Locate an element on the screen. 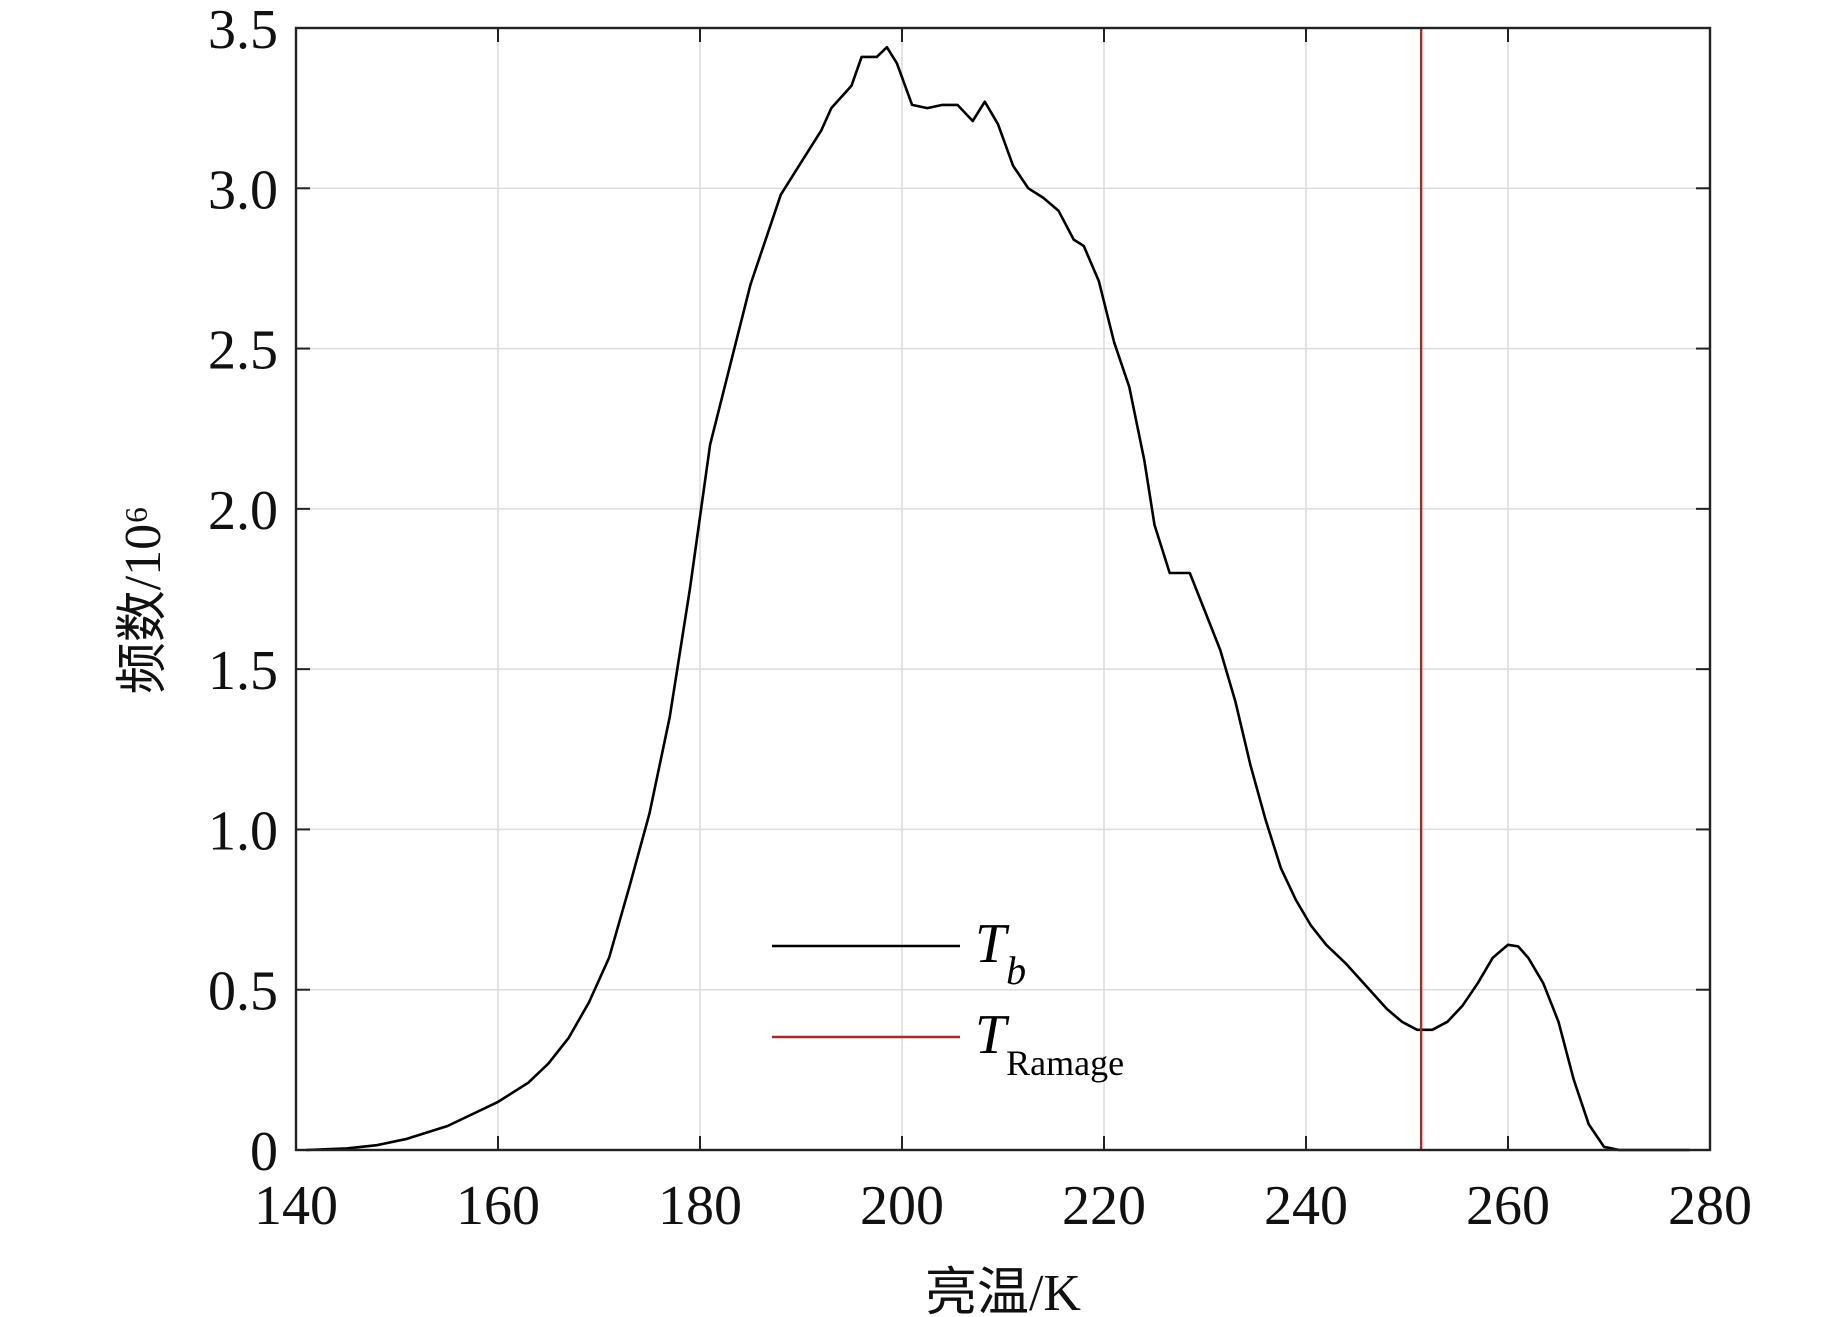 This screenshot has width=1843, height=1317. x-tick-label: 160 is located at coordinates (498, 1206).